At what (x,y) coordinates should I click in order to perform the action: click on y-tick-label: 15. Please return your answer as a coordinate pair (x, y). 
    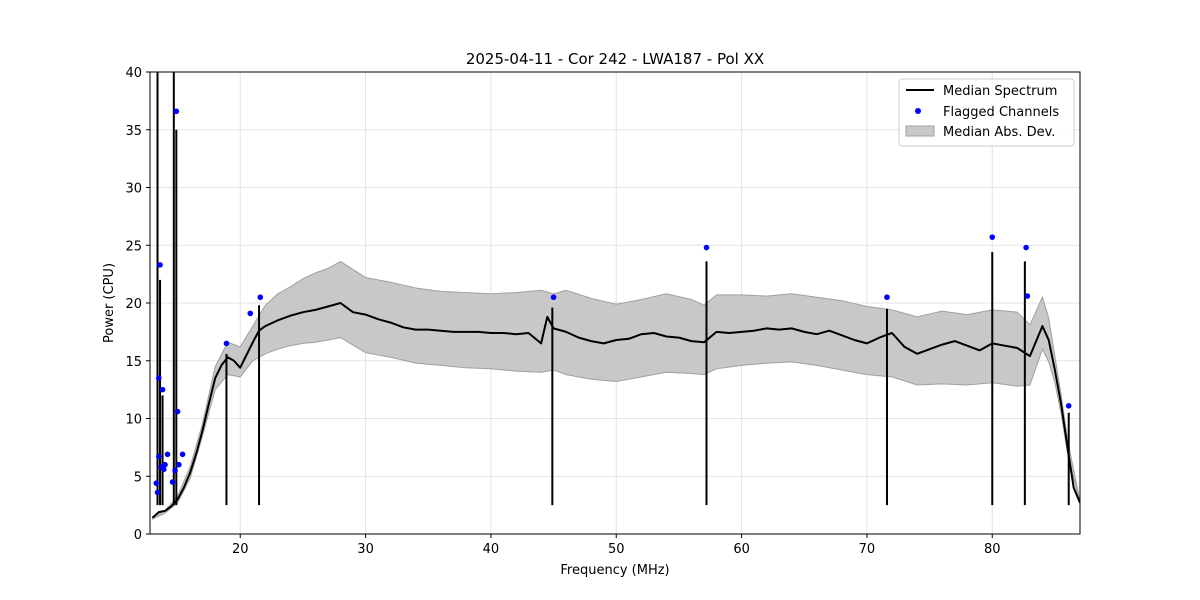
    Looking at the image, I should click on (133, 362).